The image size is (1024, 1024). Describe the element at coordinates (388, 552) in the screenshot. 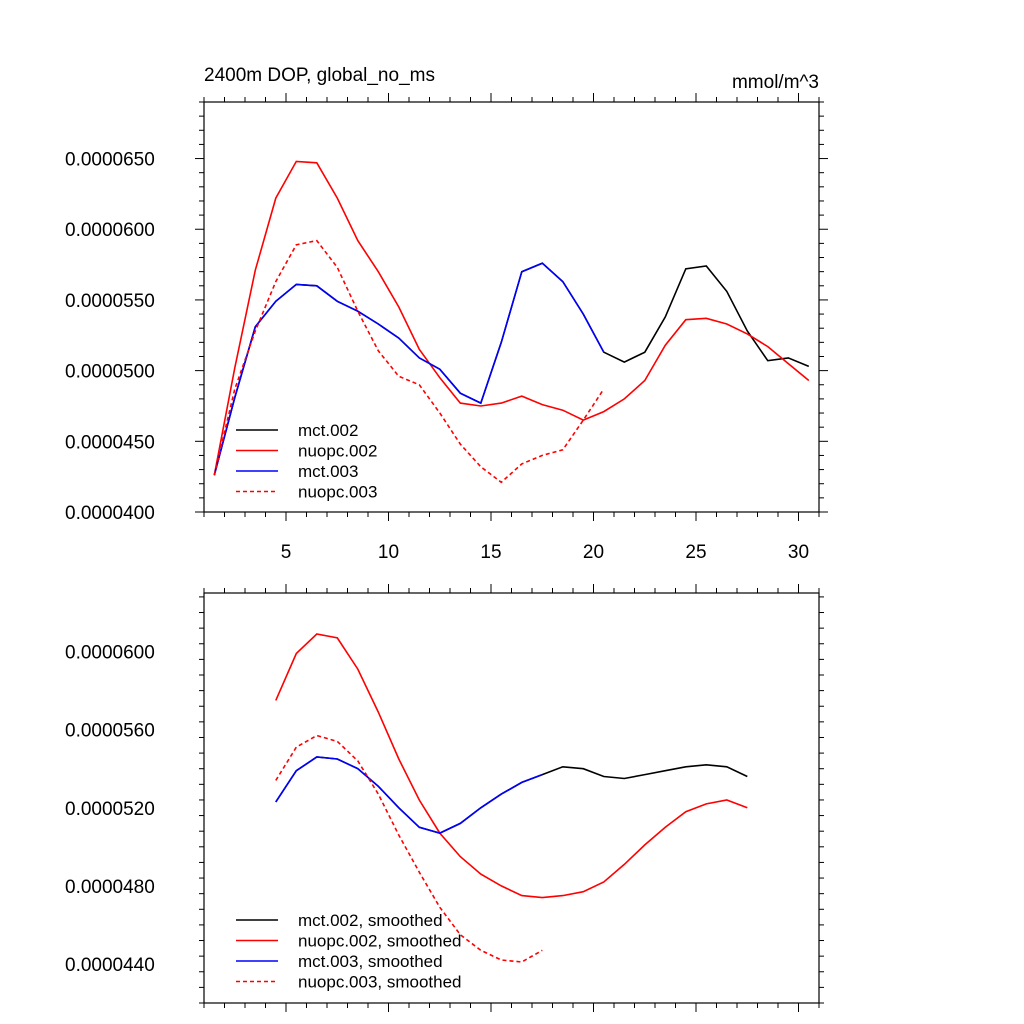

I see `x-tick-label: 10` at that location.